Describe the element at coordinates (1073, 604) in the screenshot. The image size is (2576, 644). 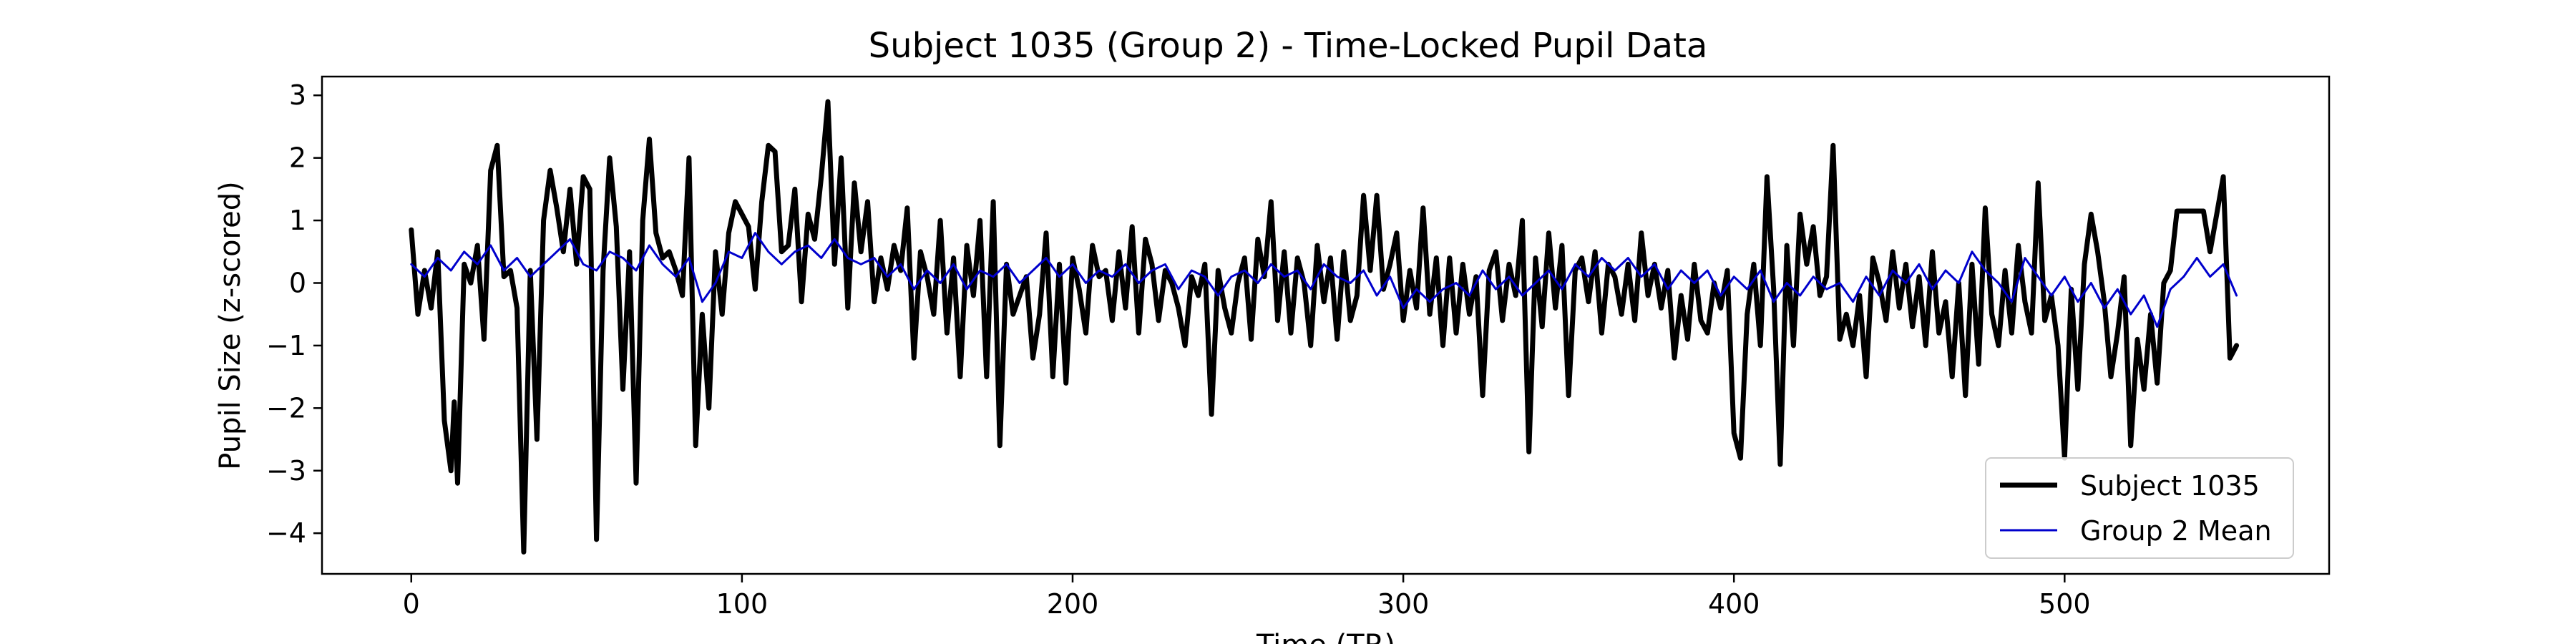
I see `x-tick-label: 200` at that location.